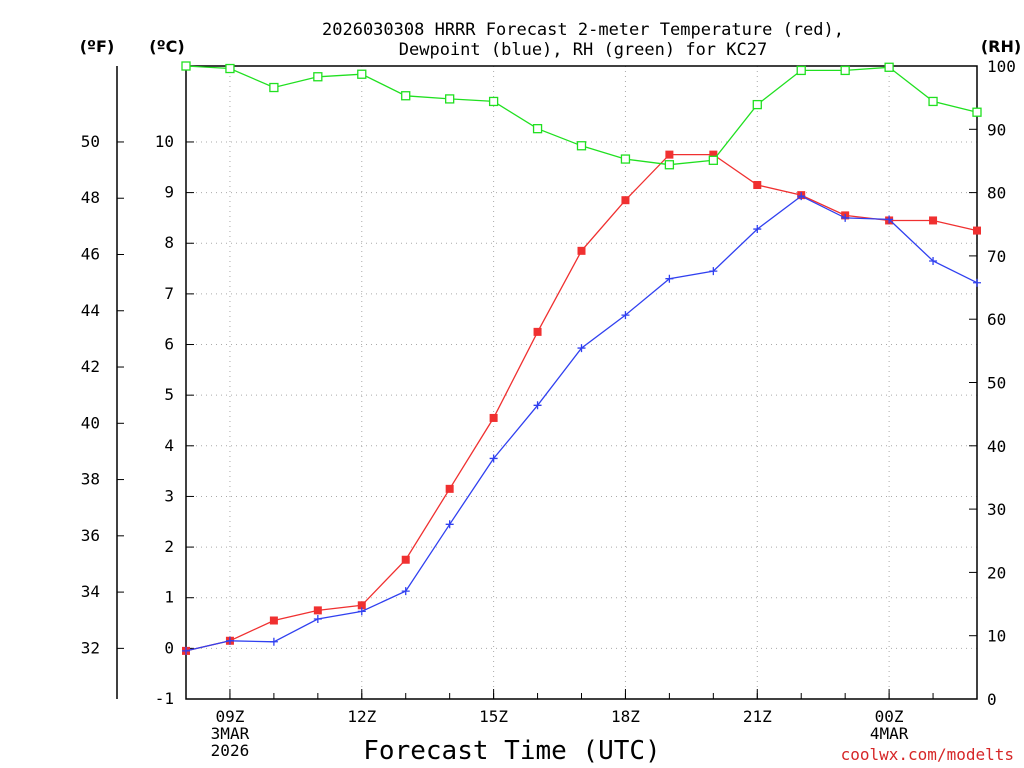  Describe the element at coordinates (90, 366) in the screenshot. I see `fahrenheit-tick-label: 42` at that location.